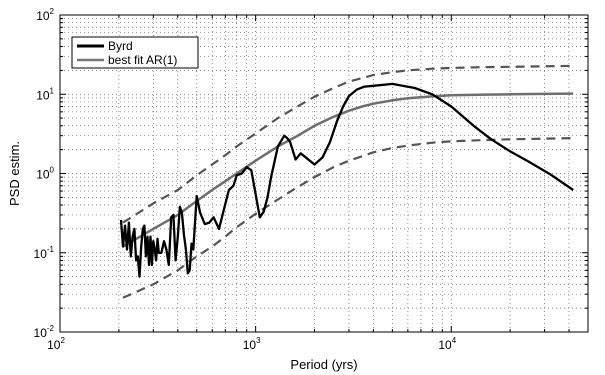 The height and width of the screenshot is (375, 605). Describe the element at coordinates (14, 173) in the screenshot. I see `y-axis-label: PSD estim.` at that location.